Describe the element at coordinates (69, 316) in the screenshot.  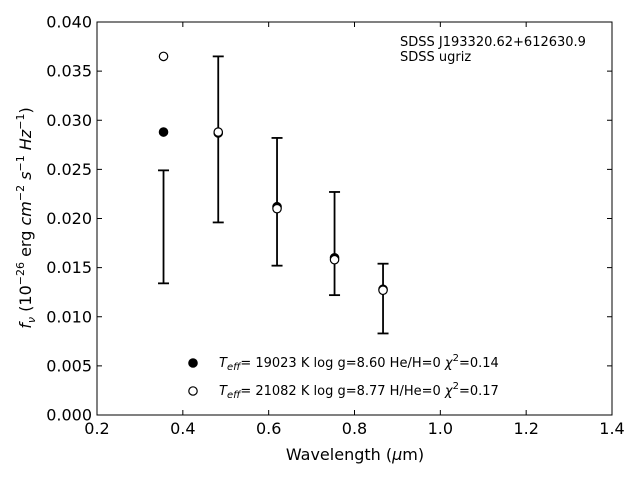
I see `y-tick-label: 0.010` at that location.